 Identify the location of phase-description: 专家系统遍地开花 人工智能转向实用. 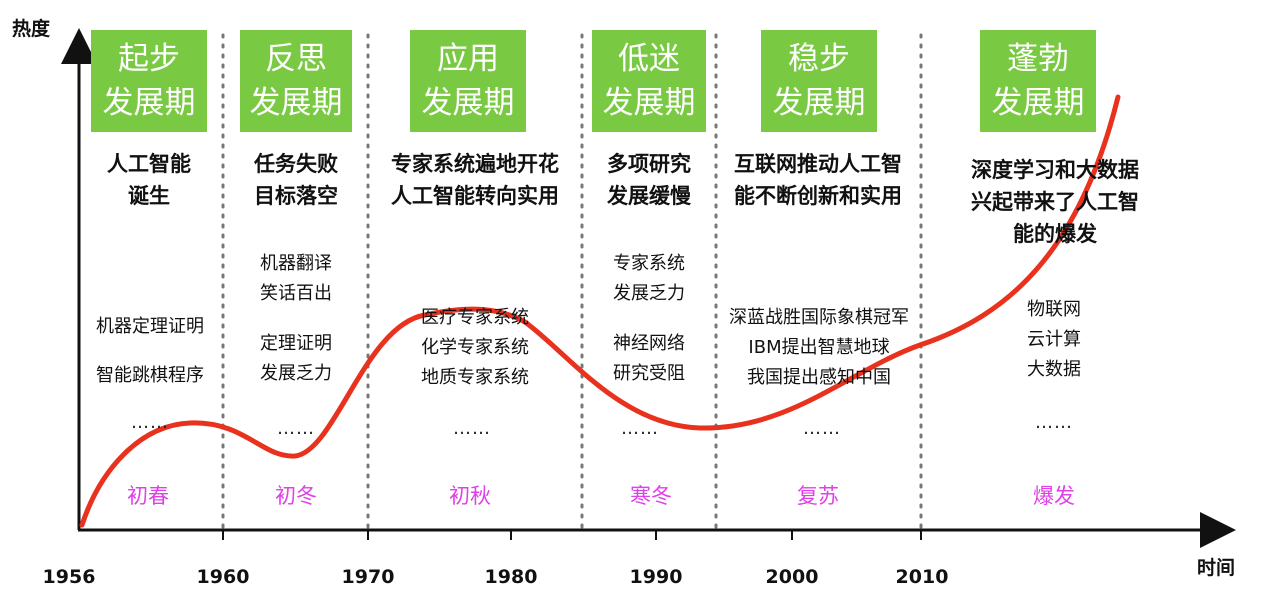
(475, 180).